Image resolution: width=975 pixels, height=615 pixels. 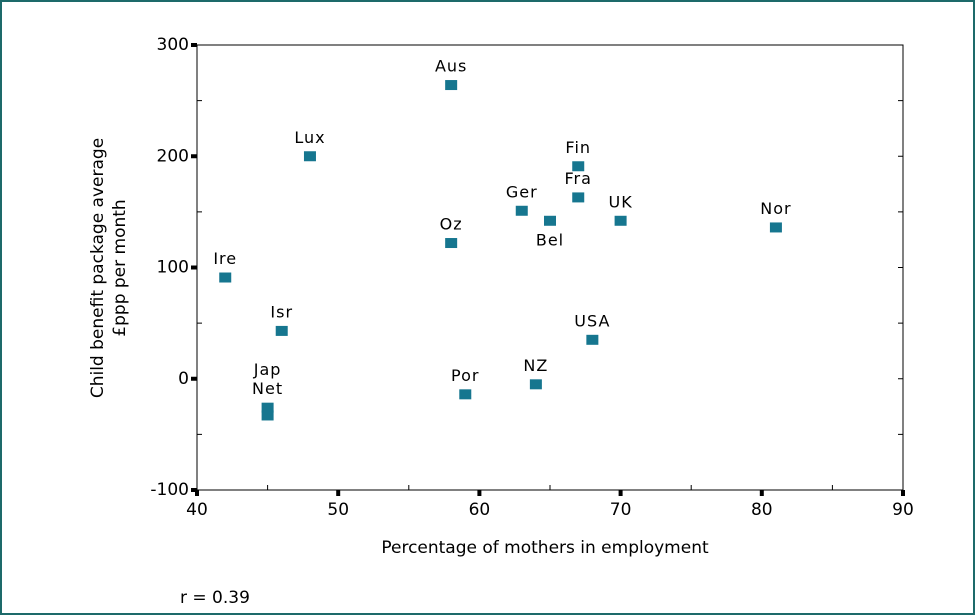 What do you see at coordinates (173, 45) in the screenshot?
I see `y-tick-label: 300` at bounding box center [173, 45].